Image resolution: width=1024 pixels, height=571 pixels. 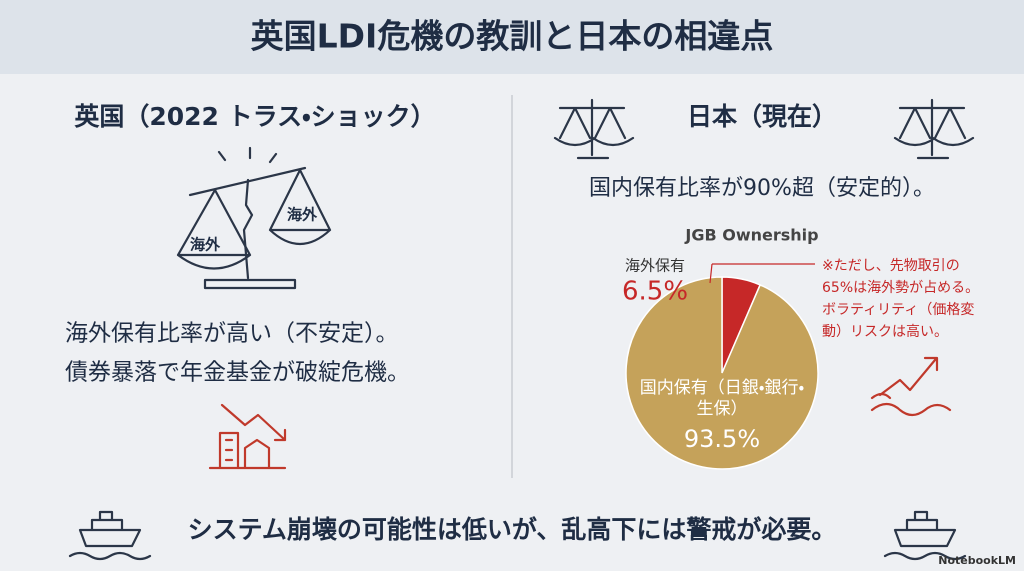 I want to click on annotation: 動）リスクは高い。, so click(x=885, y=331).